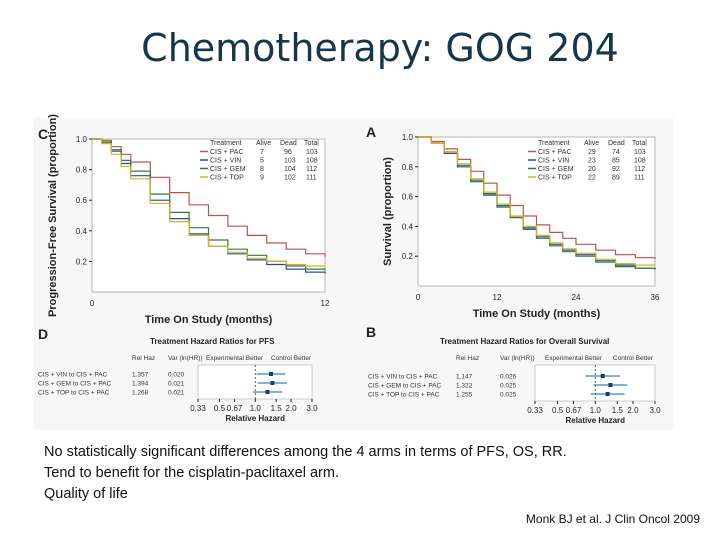 The image size is (720, 540). I want to click on x-tick-label: 12, so click(497, 297).